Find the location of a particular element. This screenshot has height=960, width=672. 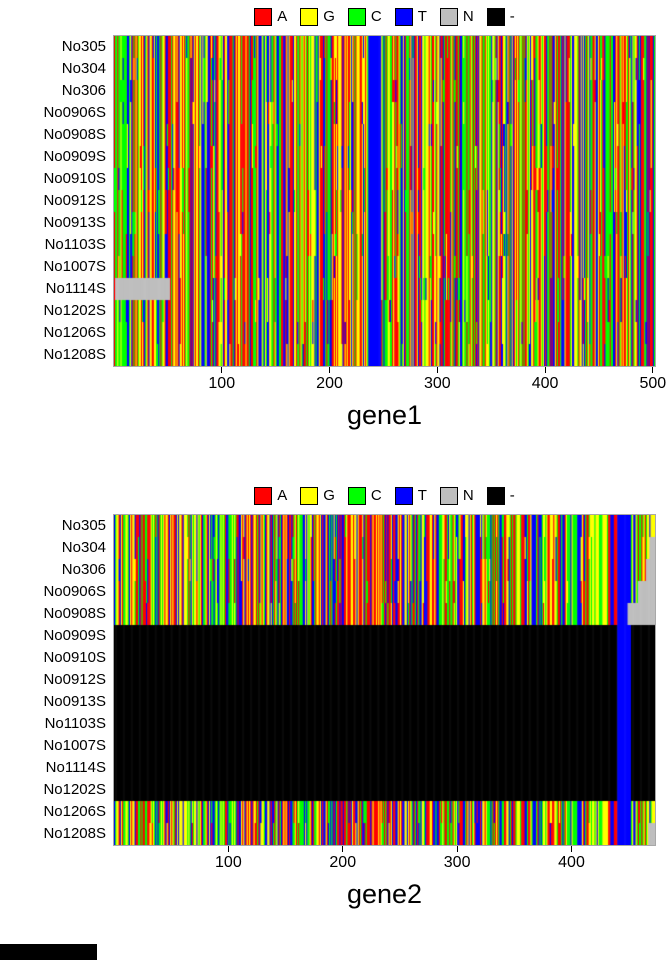

x-axis: 100 200 300 400 is located at coordinates (384, 860).